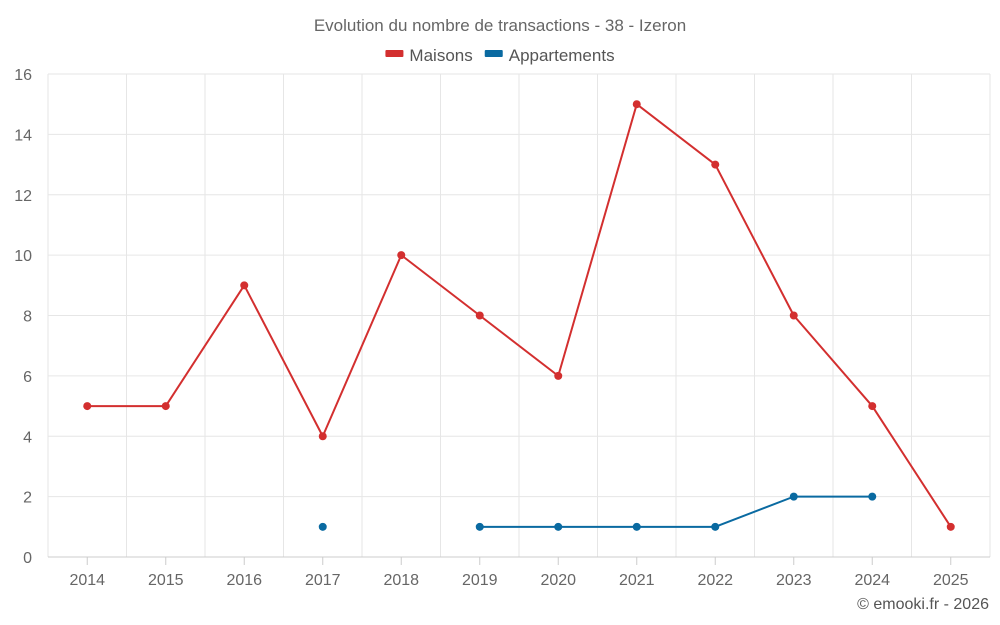 Image resolution: width=1000 pixels, height=625 pixels. Describe the element at coordinates (637, 580) in the screenshot. I see `x-tick-label: 2021` at that location.